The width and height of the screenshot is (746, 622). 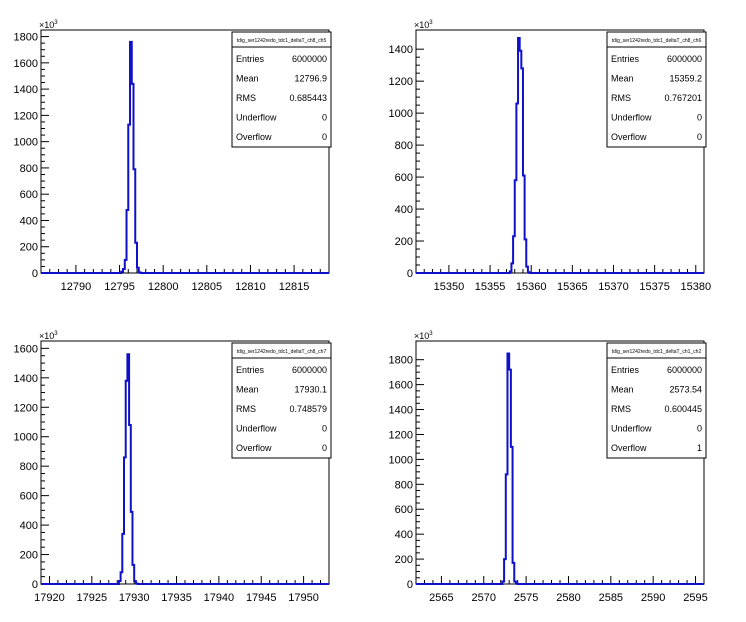 What do you see at coordinates (685, 390) in the screenshot?
I see `stats-value-mean: 2573.54` at bounding box center [685, 390].